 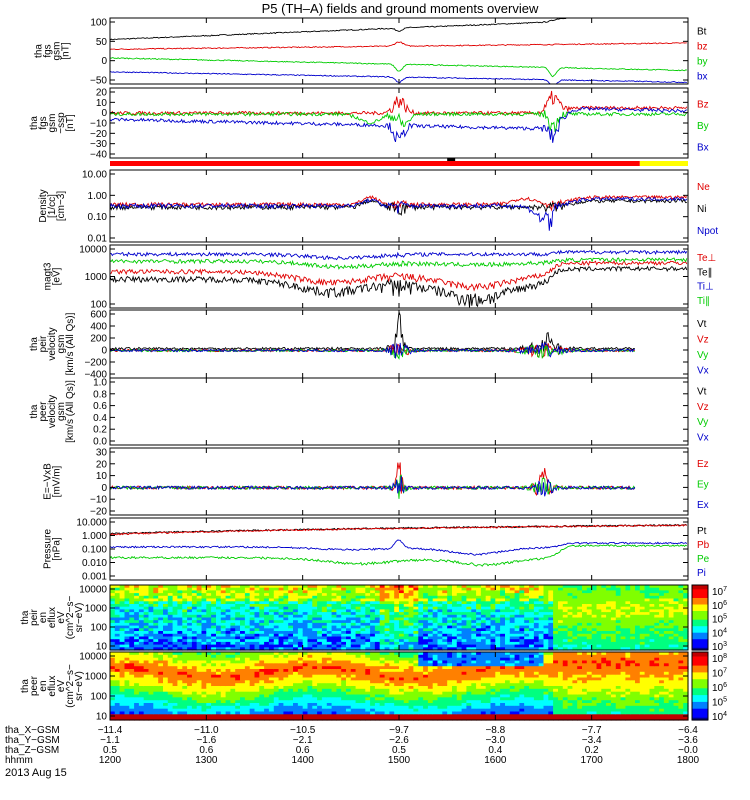 I want to click on p7-ytick-label: −10, so click(x=98, y=500).